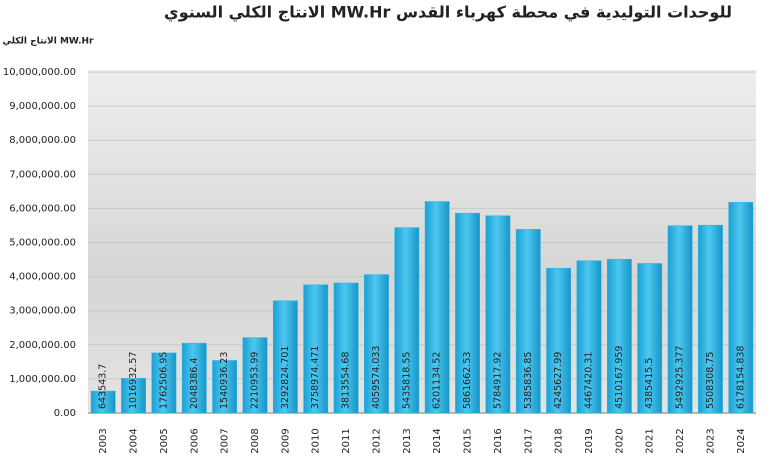 This screenshot has height=470, width=780. What do you see at coordinates (42, 311) in the screenshot?
I see `y-tick-label: 3,000,000.00` at bounding box center [42, 311].